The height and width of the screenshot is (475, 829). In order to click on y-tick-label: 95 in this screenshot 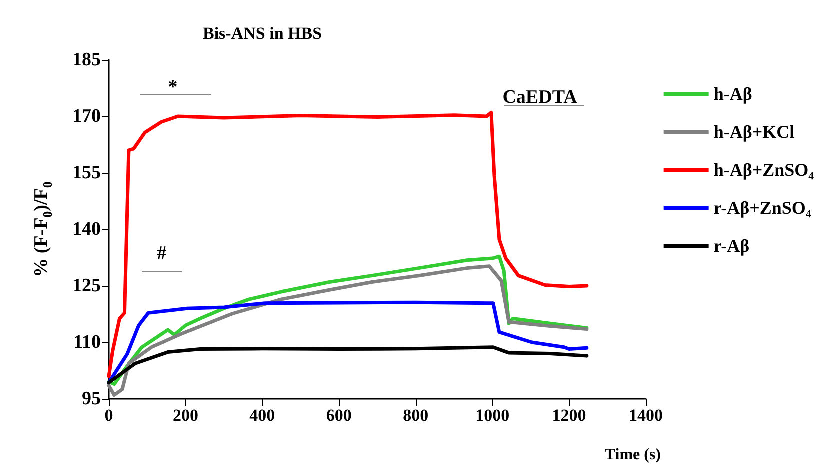, I will do `click(91, 399)`.